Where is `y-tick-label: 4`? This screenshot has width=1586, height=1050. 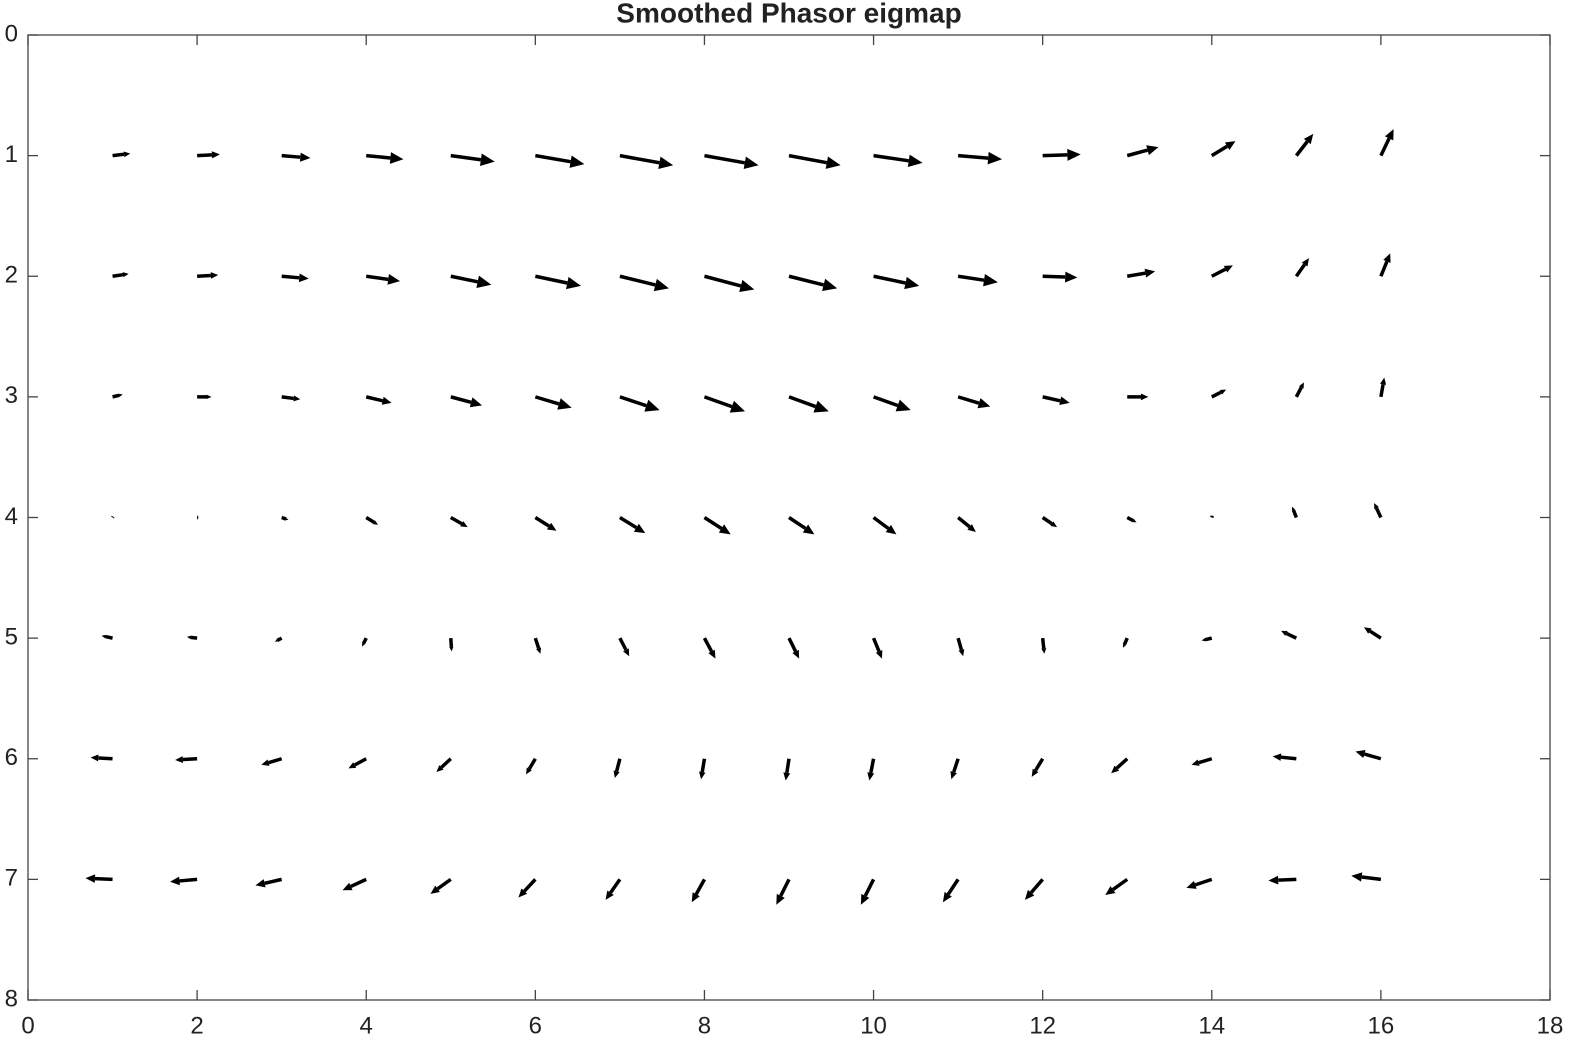
y-tick-label: 4 is located at coordinates (11, 516).